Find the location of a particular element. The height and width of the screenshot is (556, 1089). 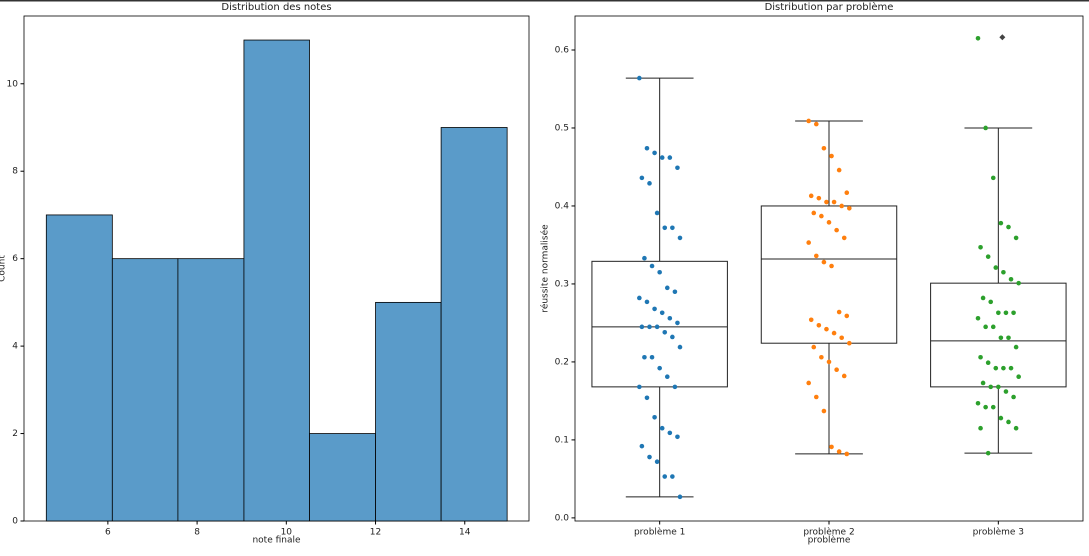

x-axis-label: note finale is located at coordinates (276, 541).